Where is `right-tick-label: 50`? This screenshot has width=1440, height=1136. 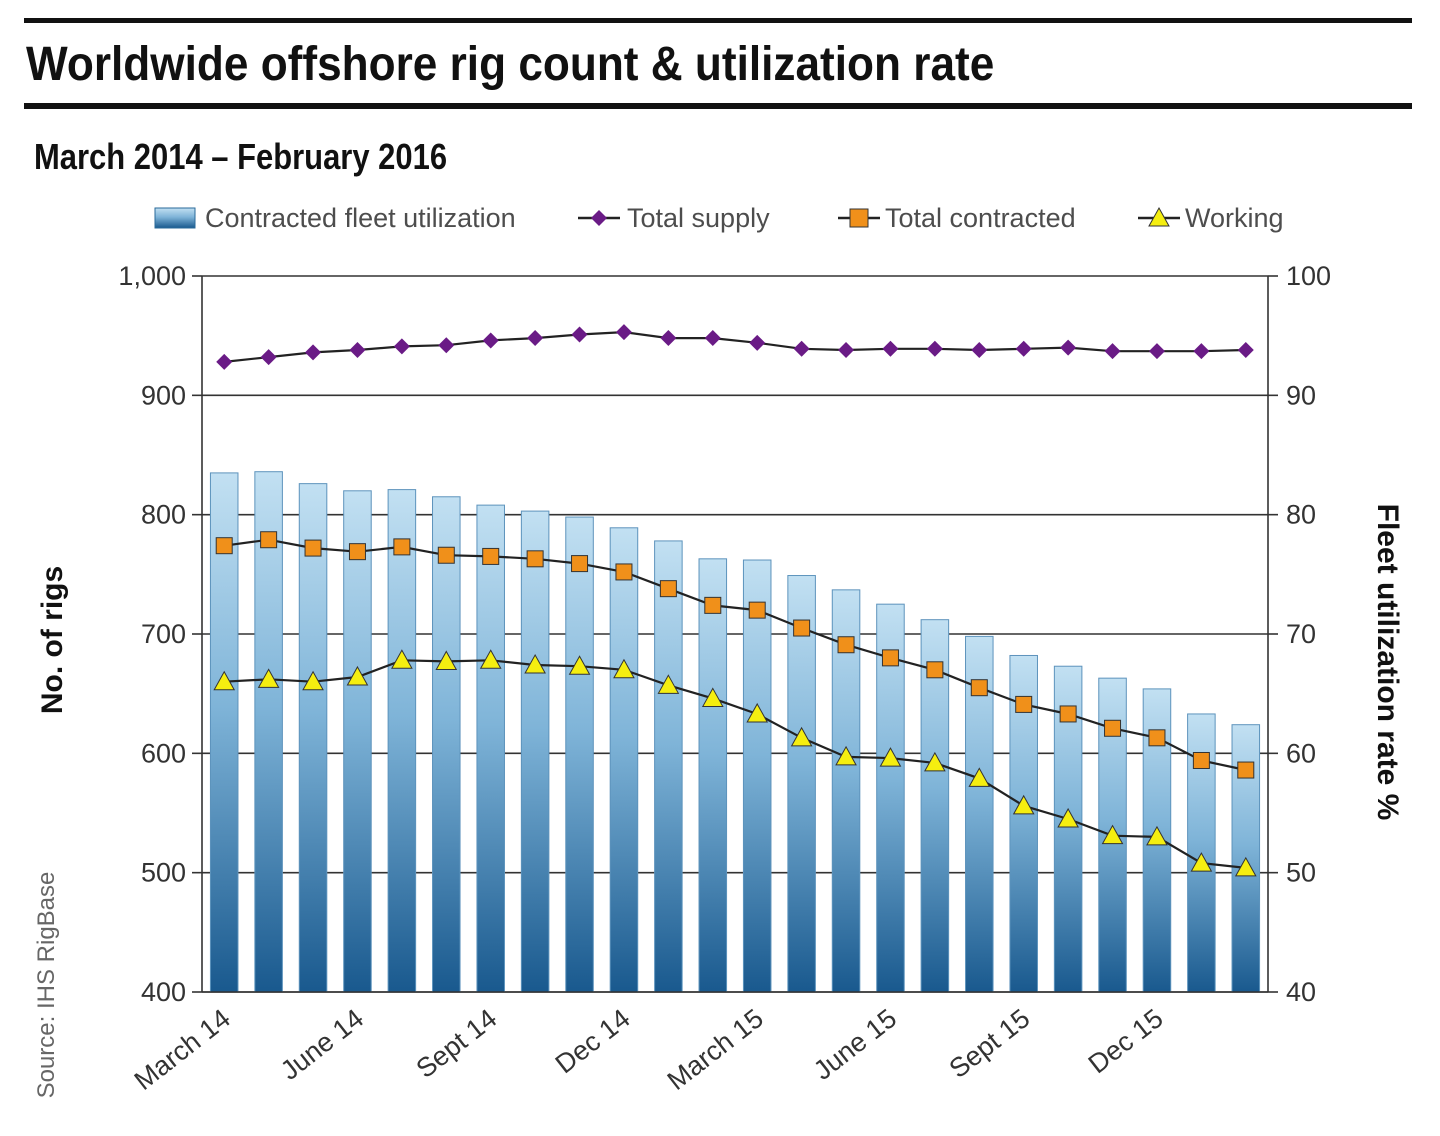
right-tick-label: 50 is located at coordinates (1301, 873).